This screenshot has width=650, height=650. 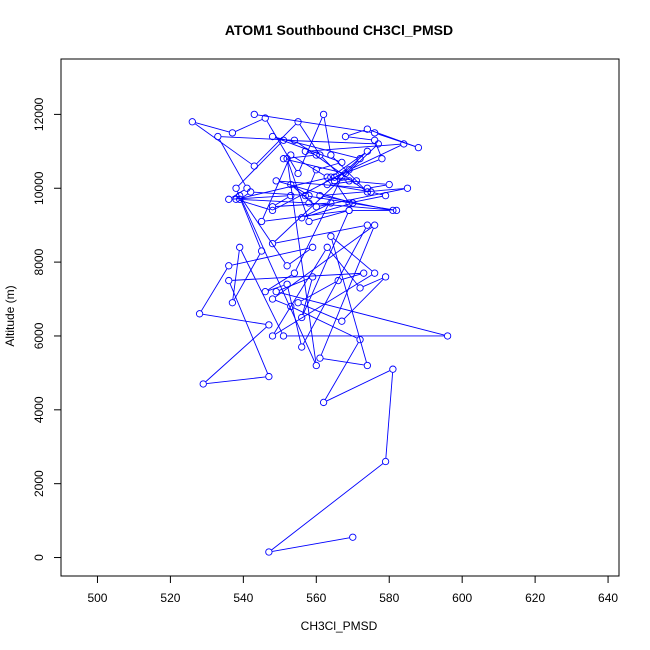 What do you see at coordinates (39, 409) in the screenshot?
I see `y-tick-label: 4000` at bounding box center [39, 409].